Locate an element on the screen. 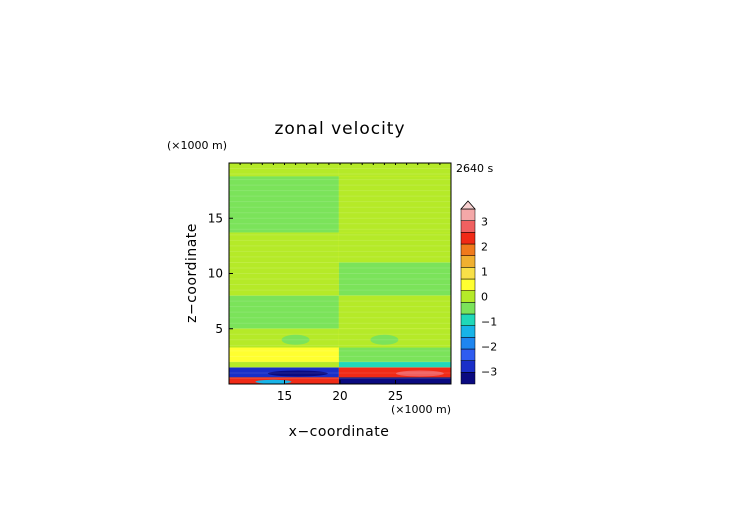 The height and width of the screenshot is (532, 752). surface-layer-left is located at coordinates (273, 381).